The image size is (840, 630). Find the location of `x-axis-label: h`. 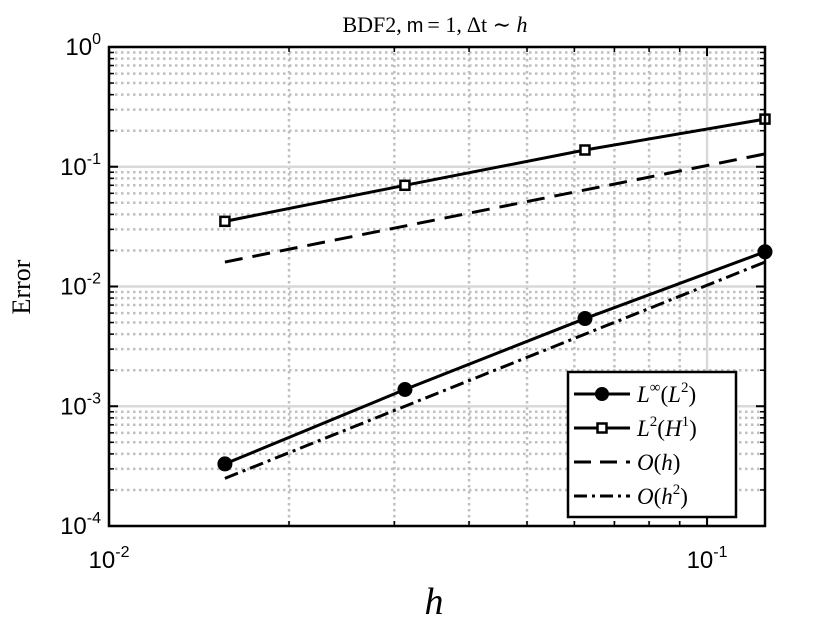

x-axis-label: h is located at coordinates (434, 602).